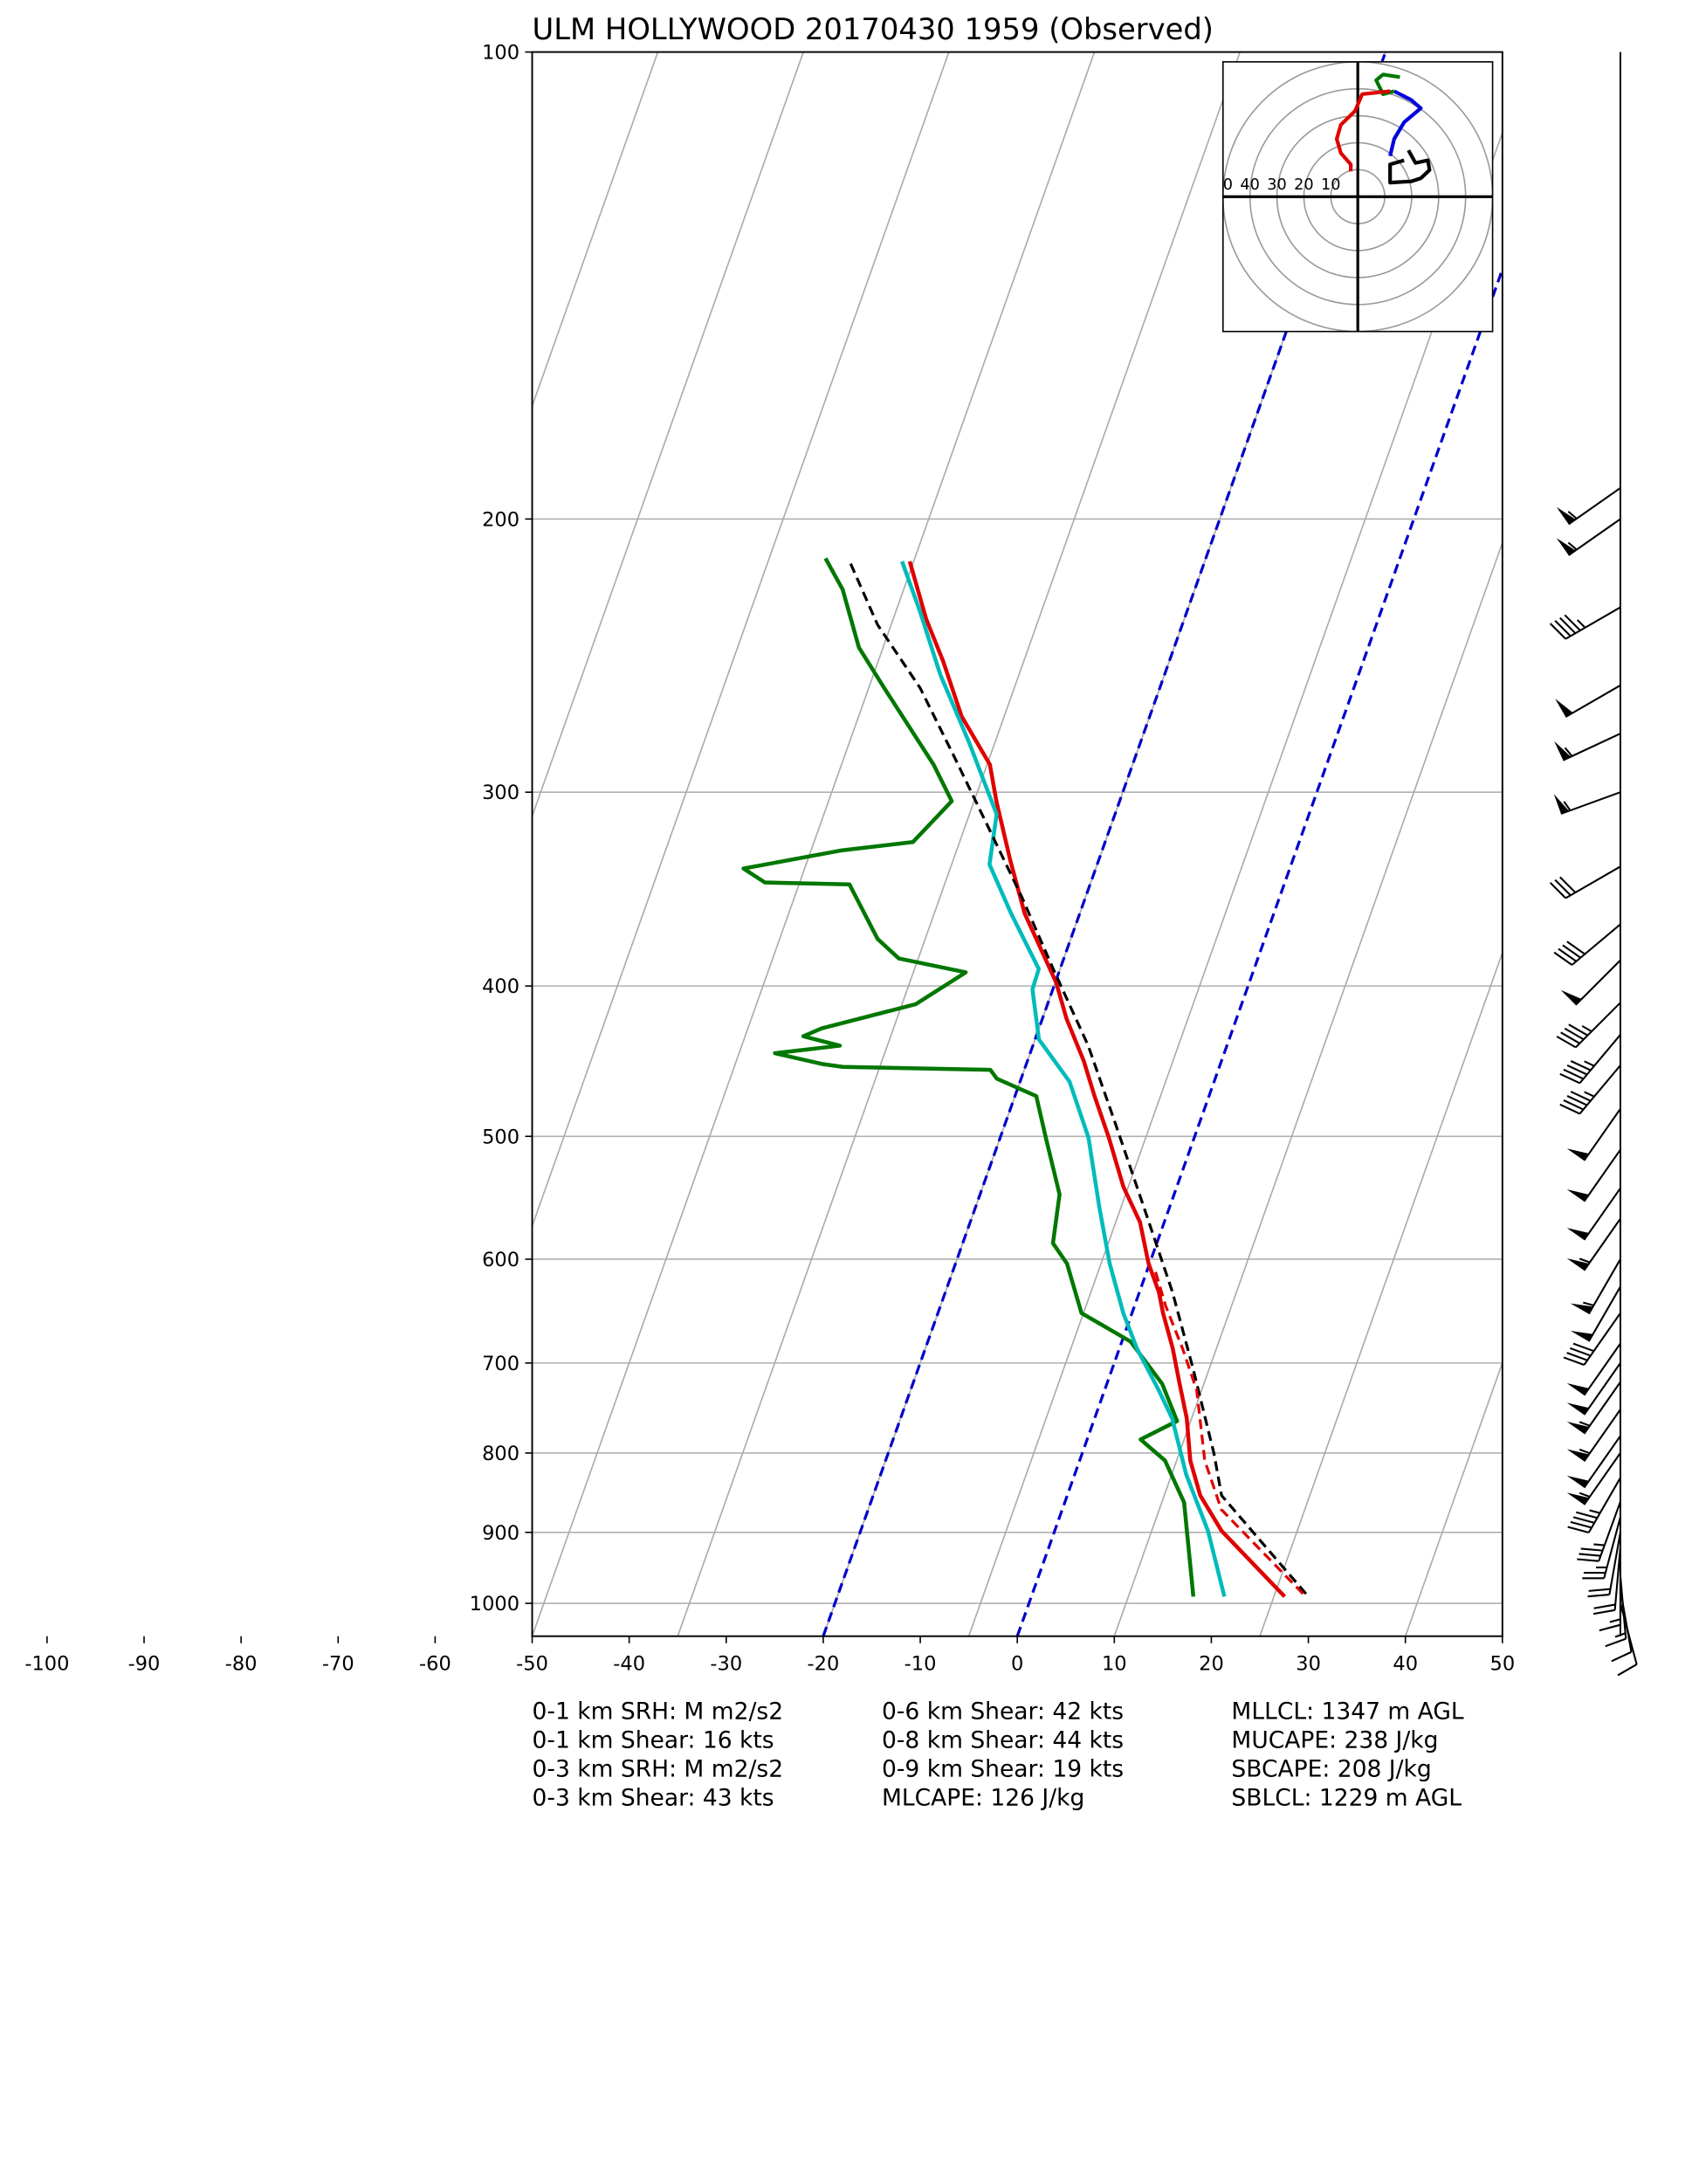 This screenshot has width=1699, height=2184. I want to click on hodograph-ring-label: 30, so click(1277, 185).